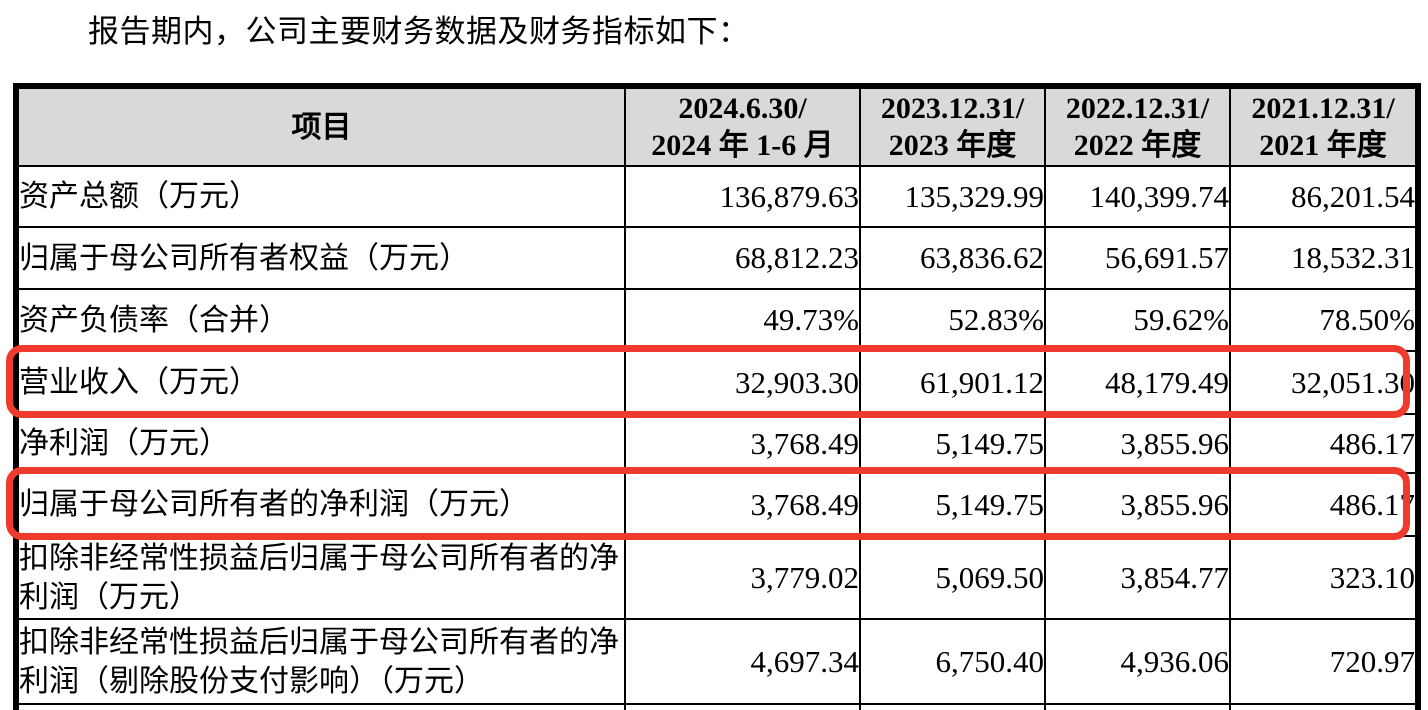 The height and width of the screenshot is (710, 1428). Describe the element at coordinates (952, 661) in the screenshot. I see `cell-value: 6,750.40` at that location.